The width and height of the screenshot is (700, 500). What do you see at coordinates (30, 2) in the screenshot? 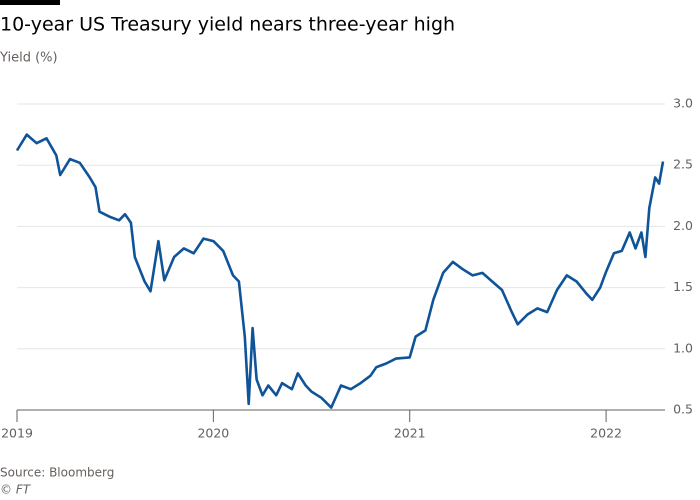
I see `brand-bar` at bounding box center [30, 2].